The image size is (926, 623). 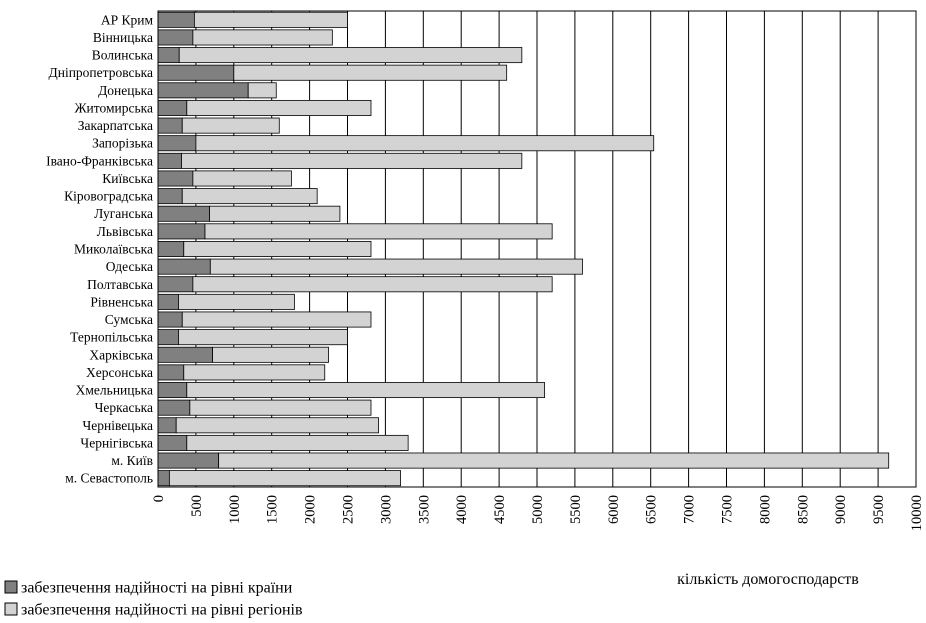 I want to click on category-label: Рівненська, so click(x=121, y=301).